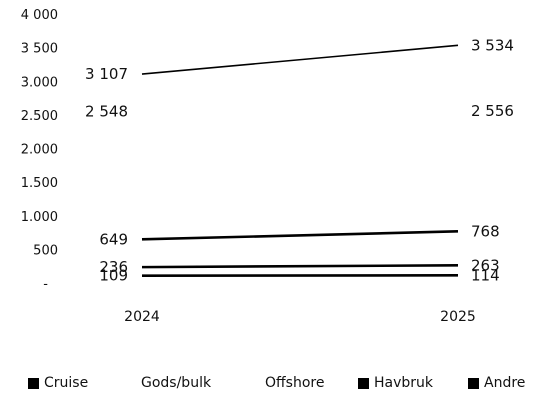  I want to click on y-tick-label: -, so click(45, 284).